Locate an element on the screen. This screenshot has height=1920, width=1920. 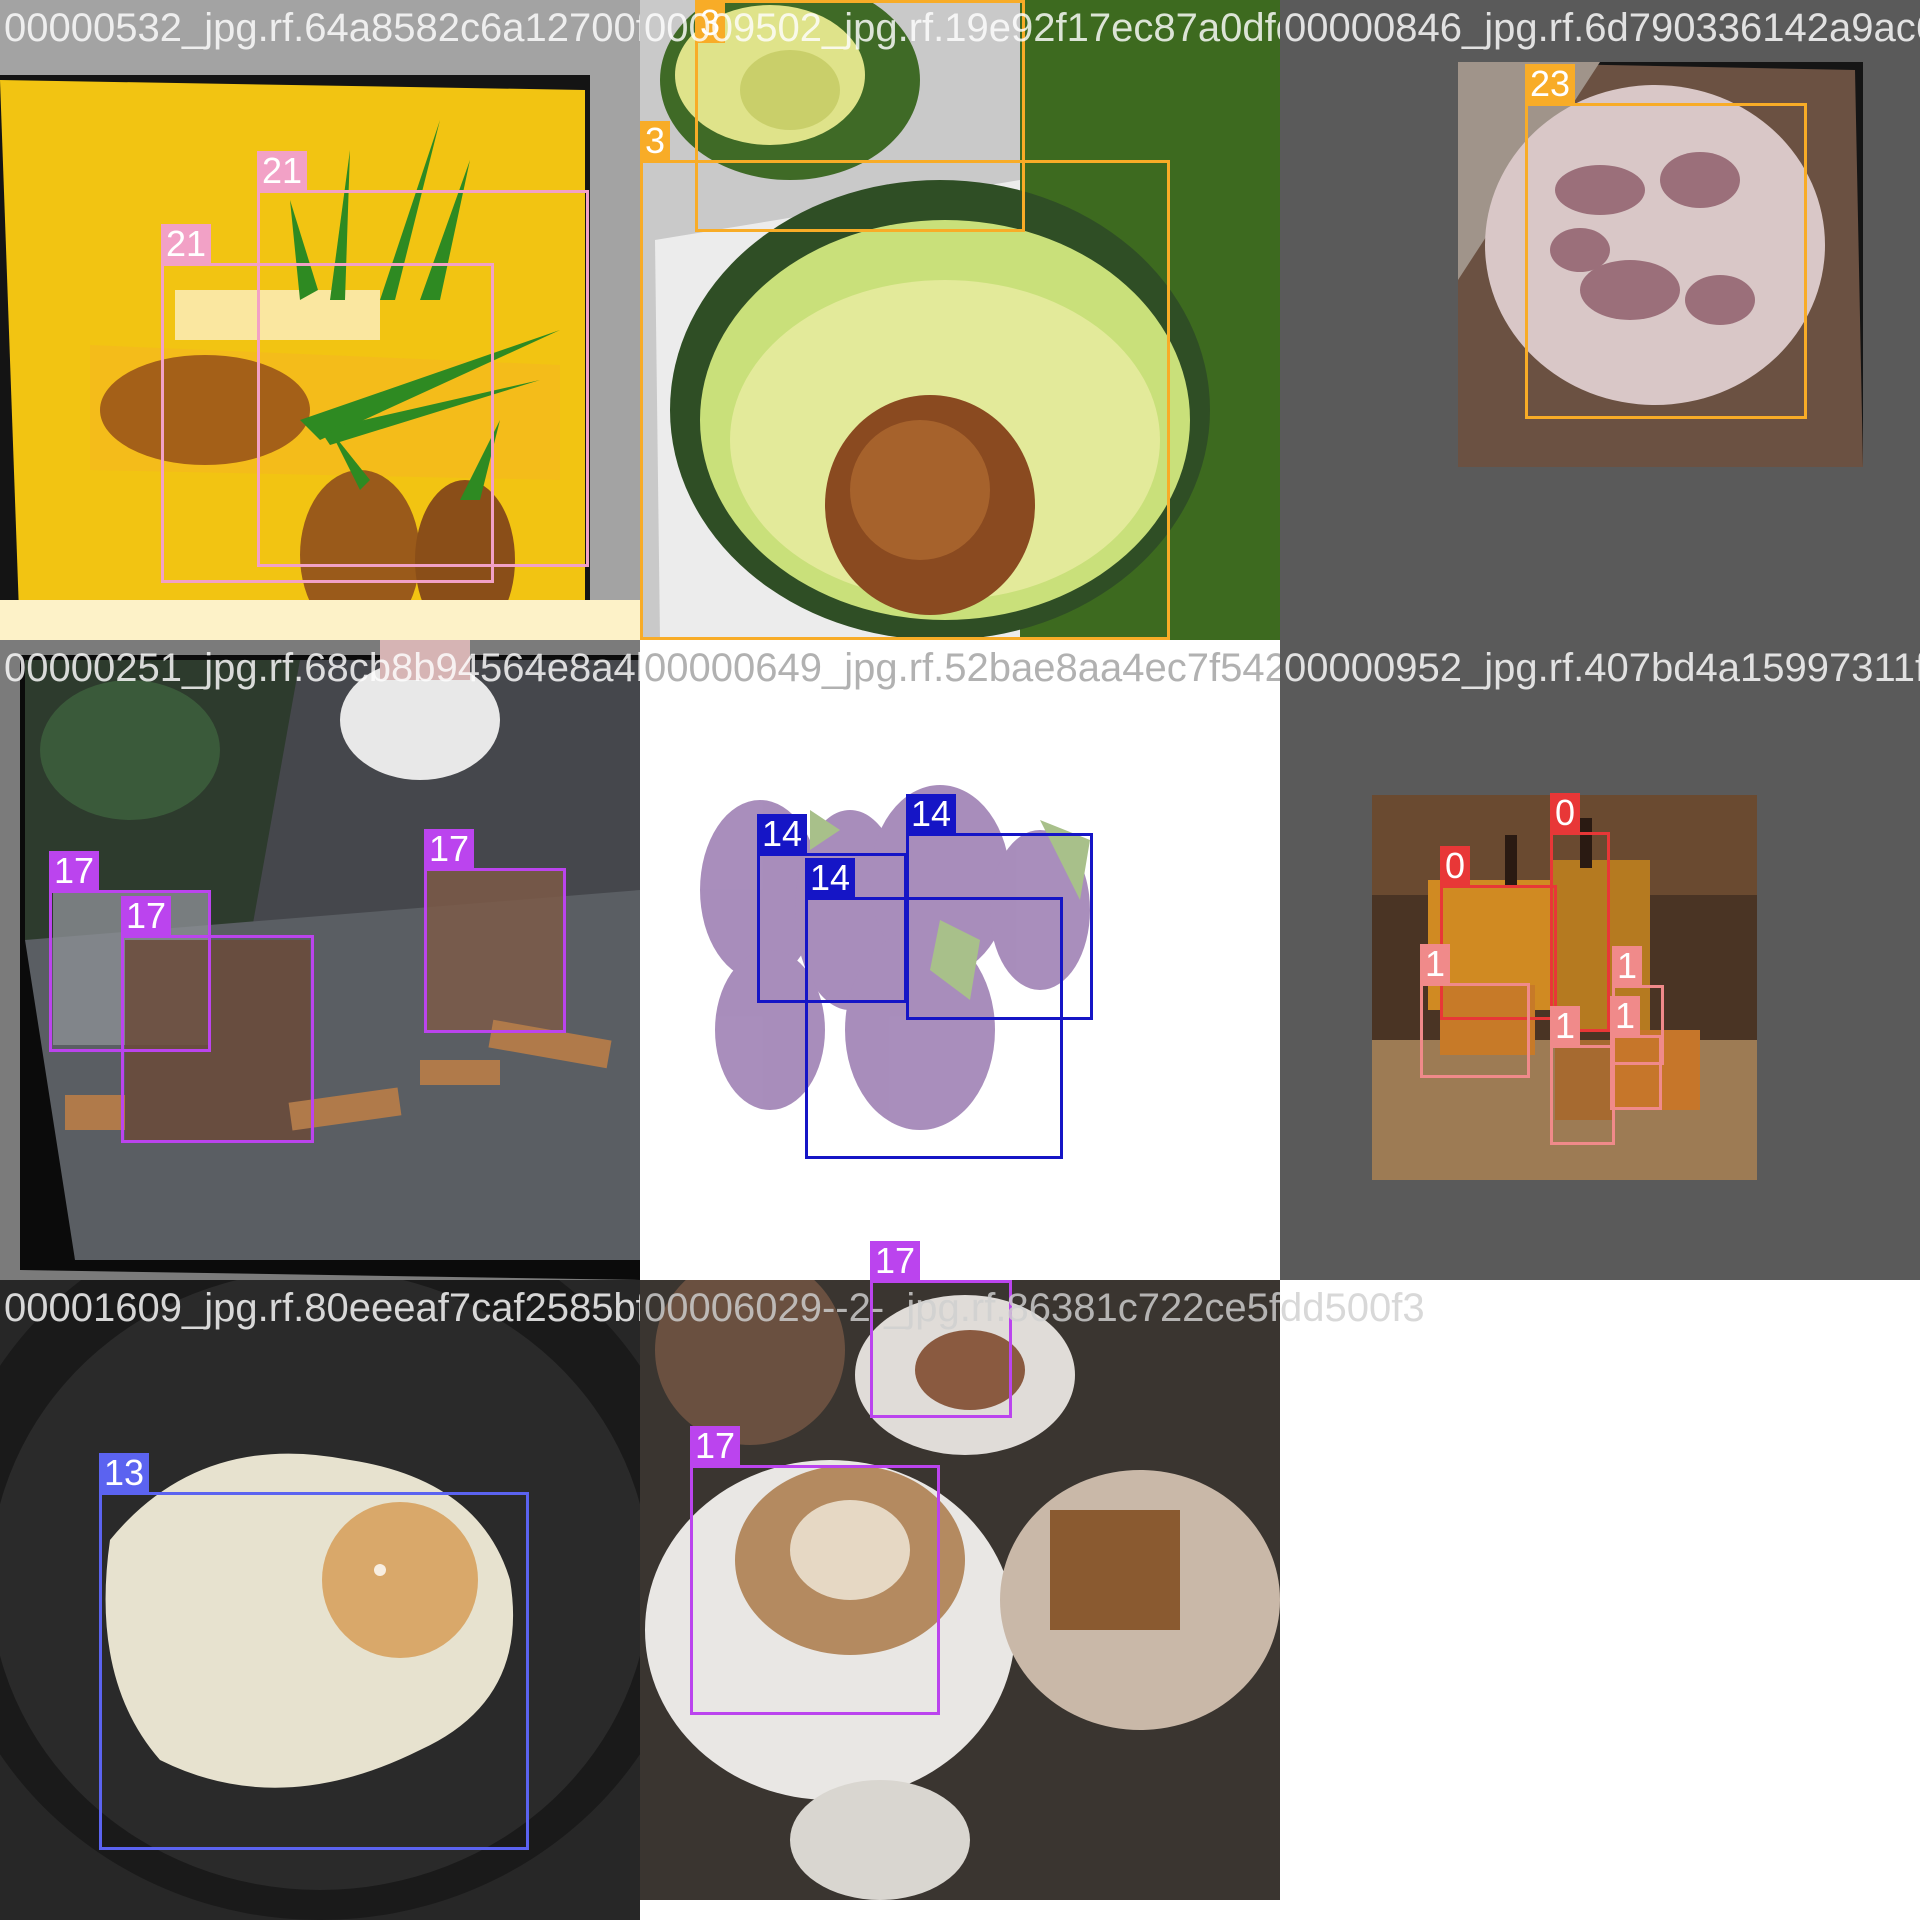
tile-filename: 00000952_jpg.rf.407bd4a15997311f4 is located at coordinates (1602, 668).